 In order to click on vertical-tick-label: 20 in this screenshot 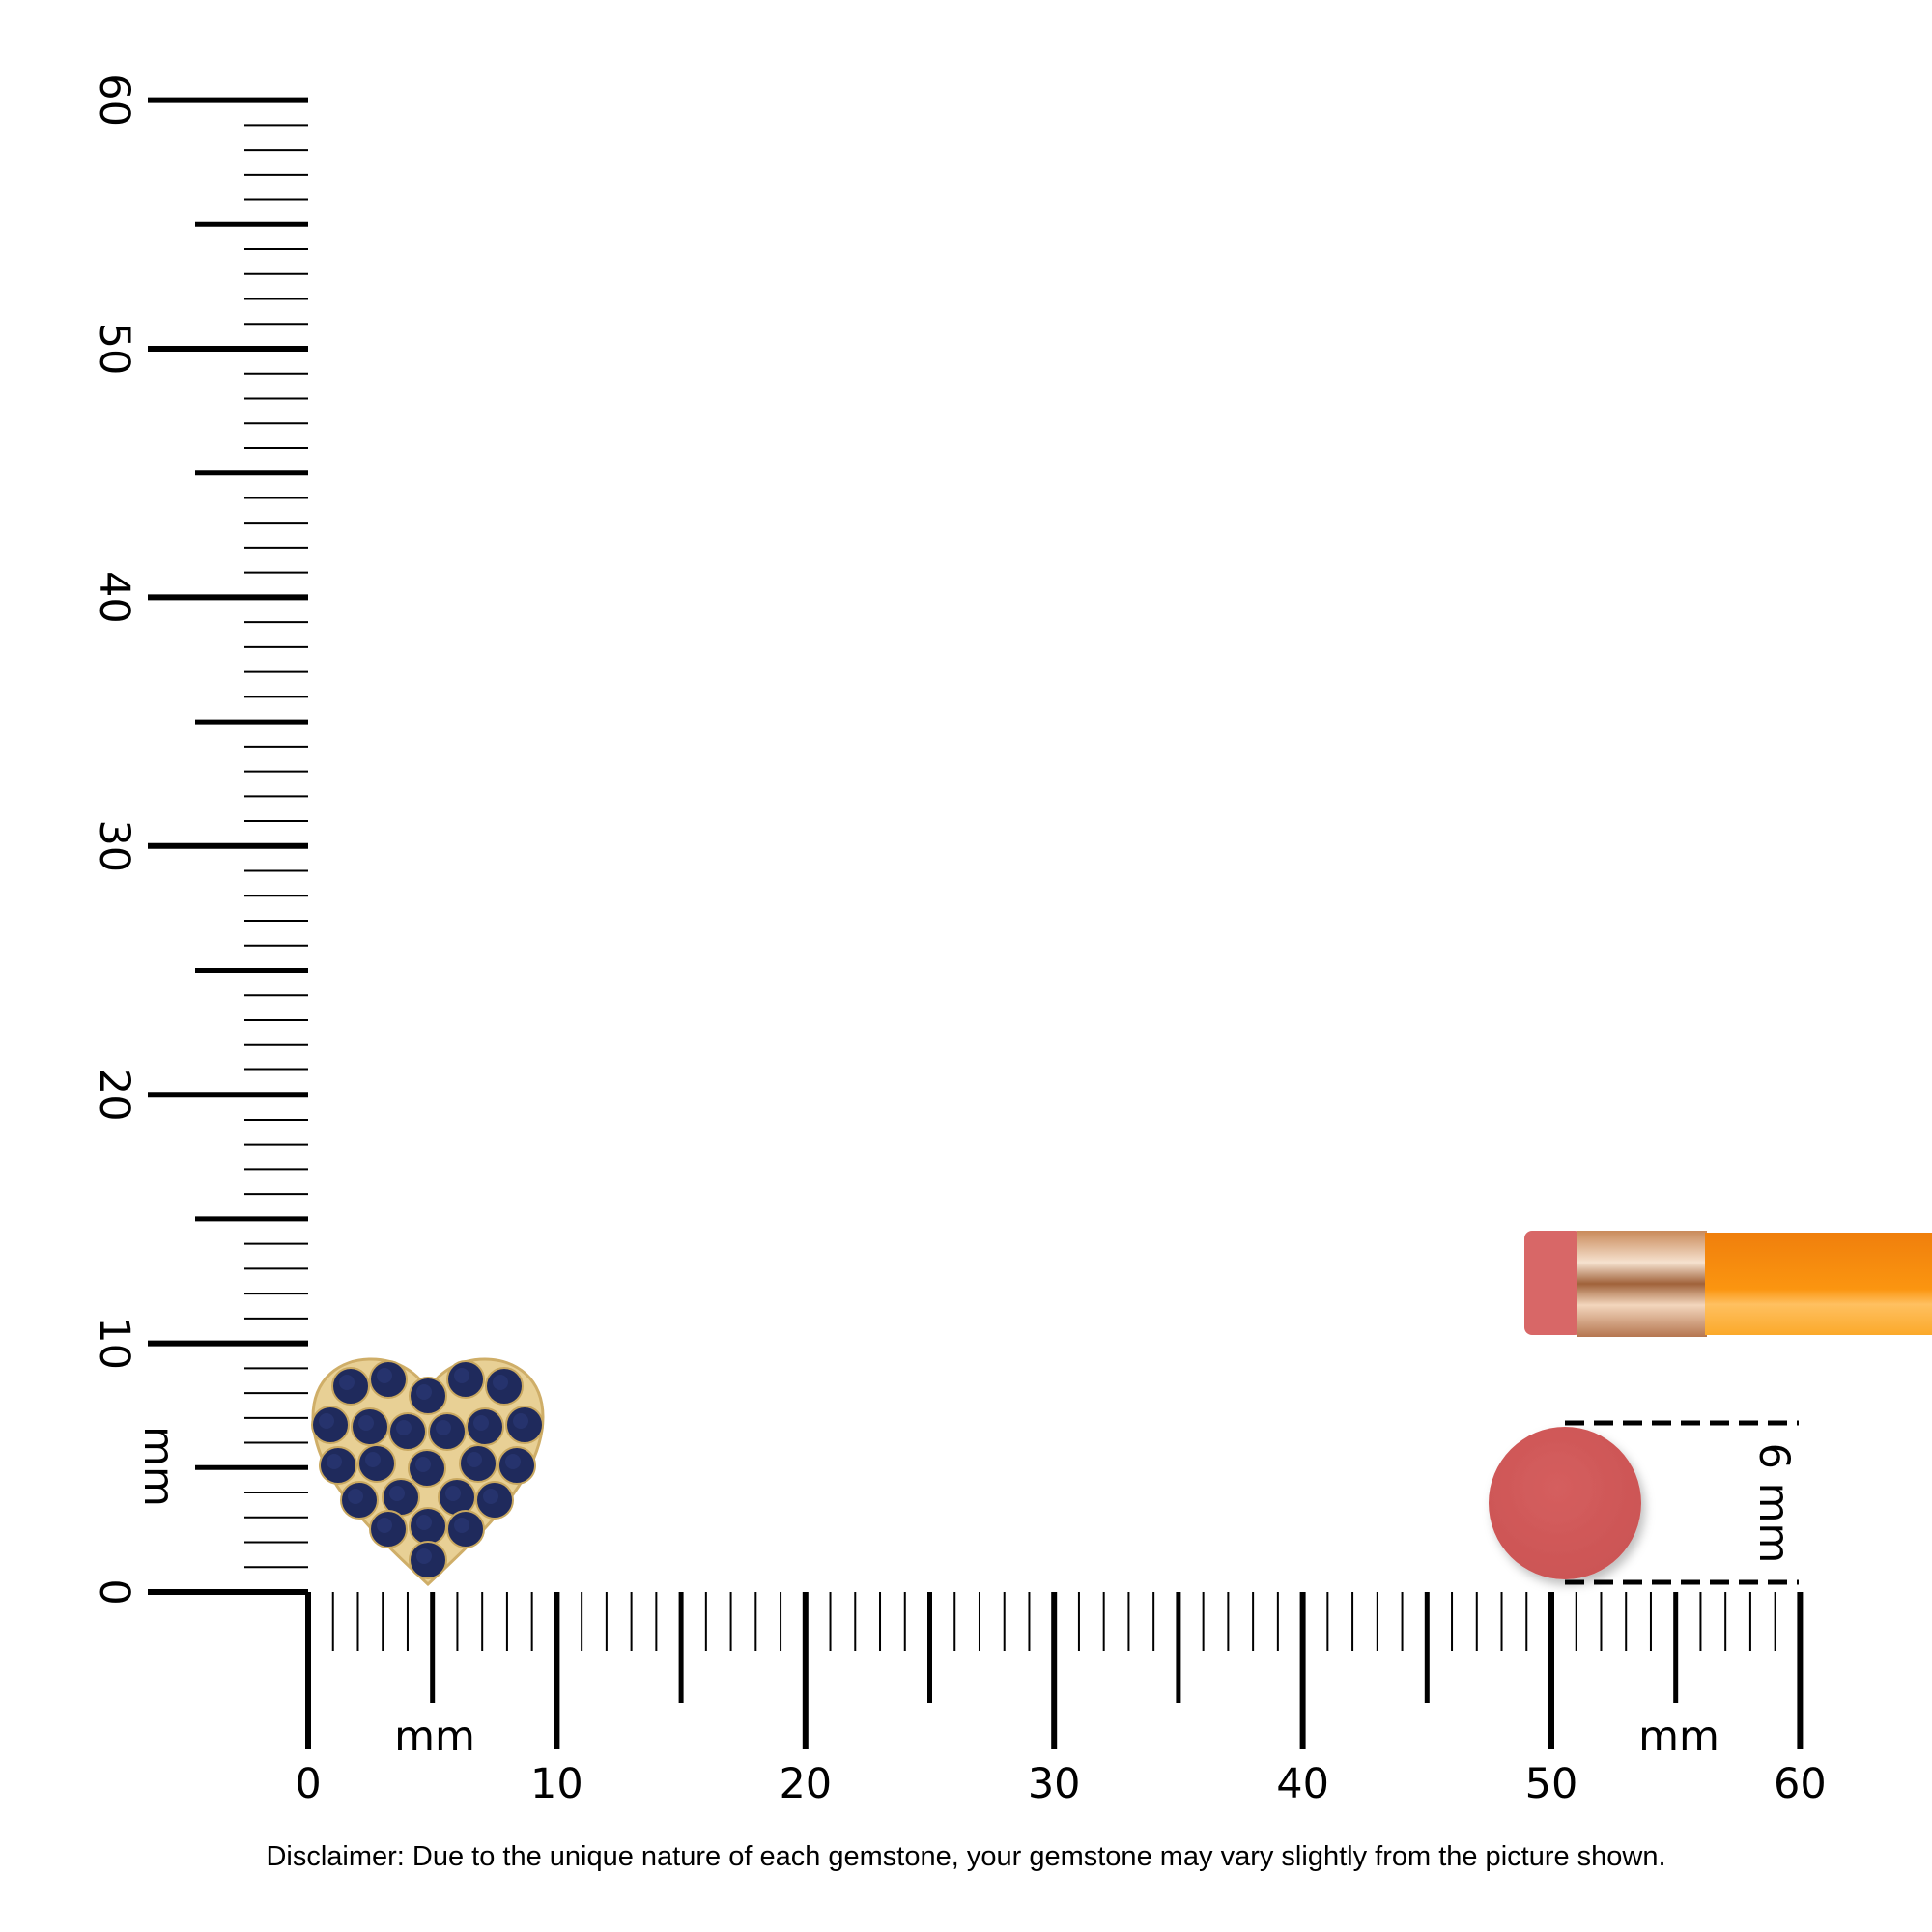, I will do `click(114, 1095)`.